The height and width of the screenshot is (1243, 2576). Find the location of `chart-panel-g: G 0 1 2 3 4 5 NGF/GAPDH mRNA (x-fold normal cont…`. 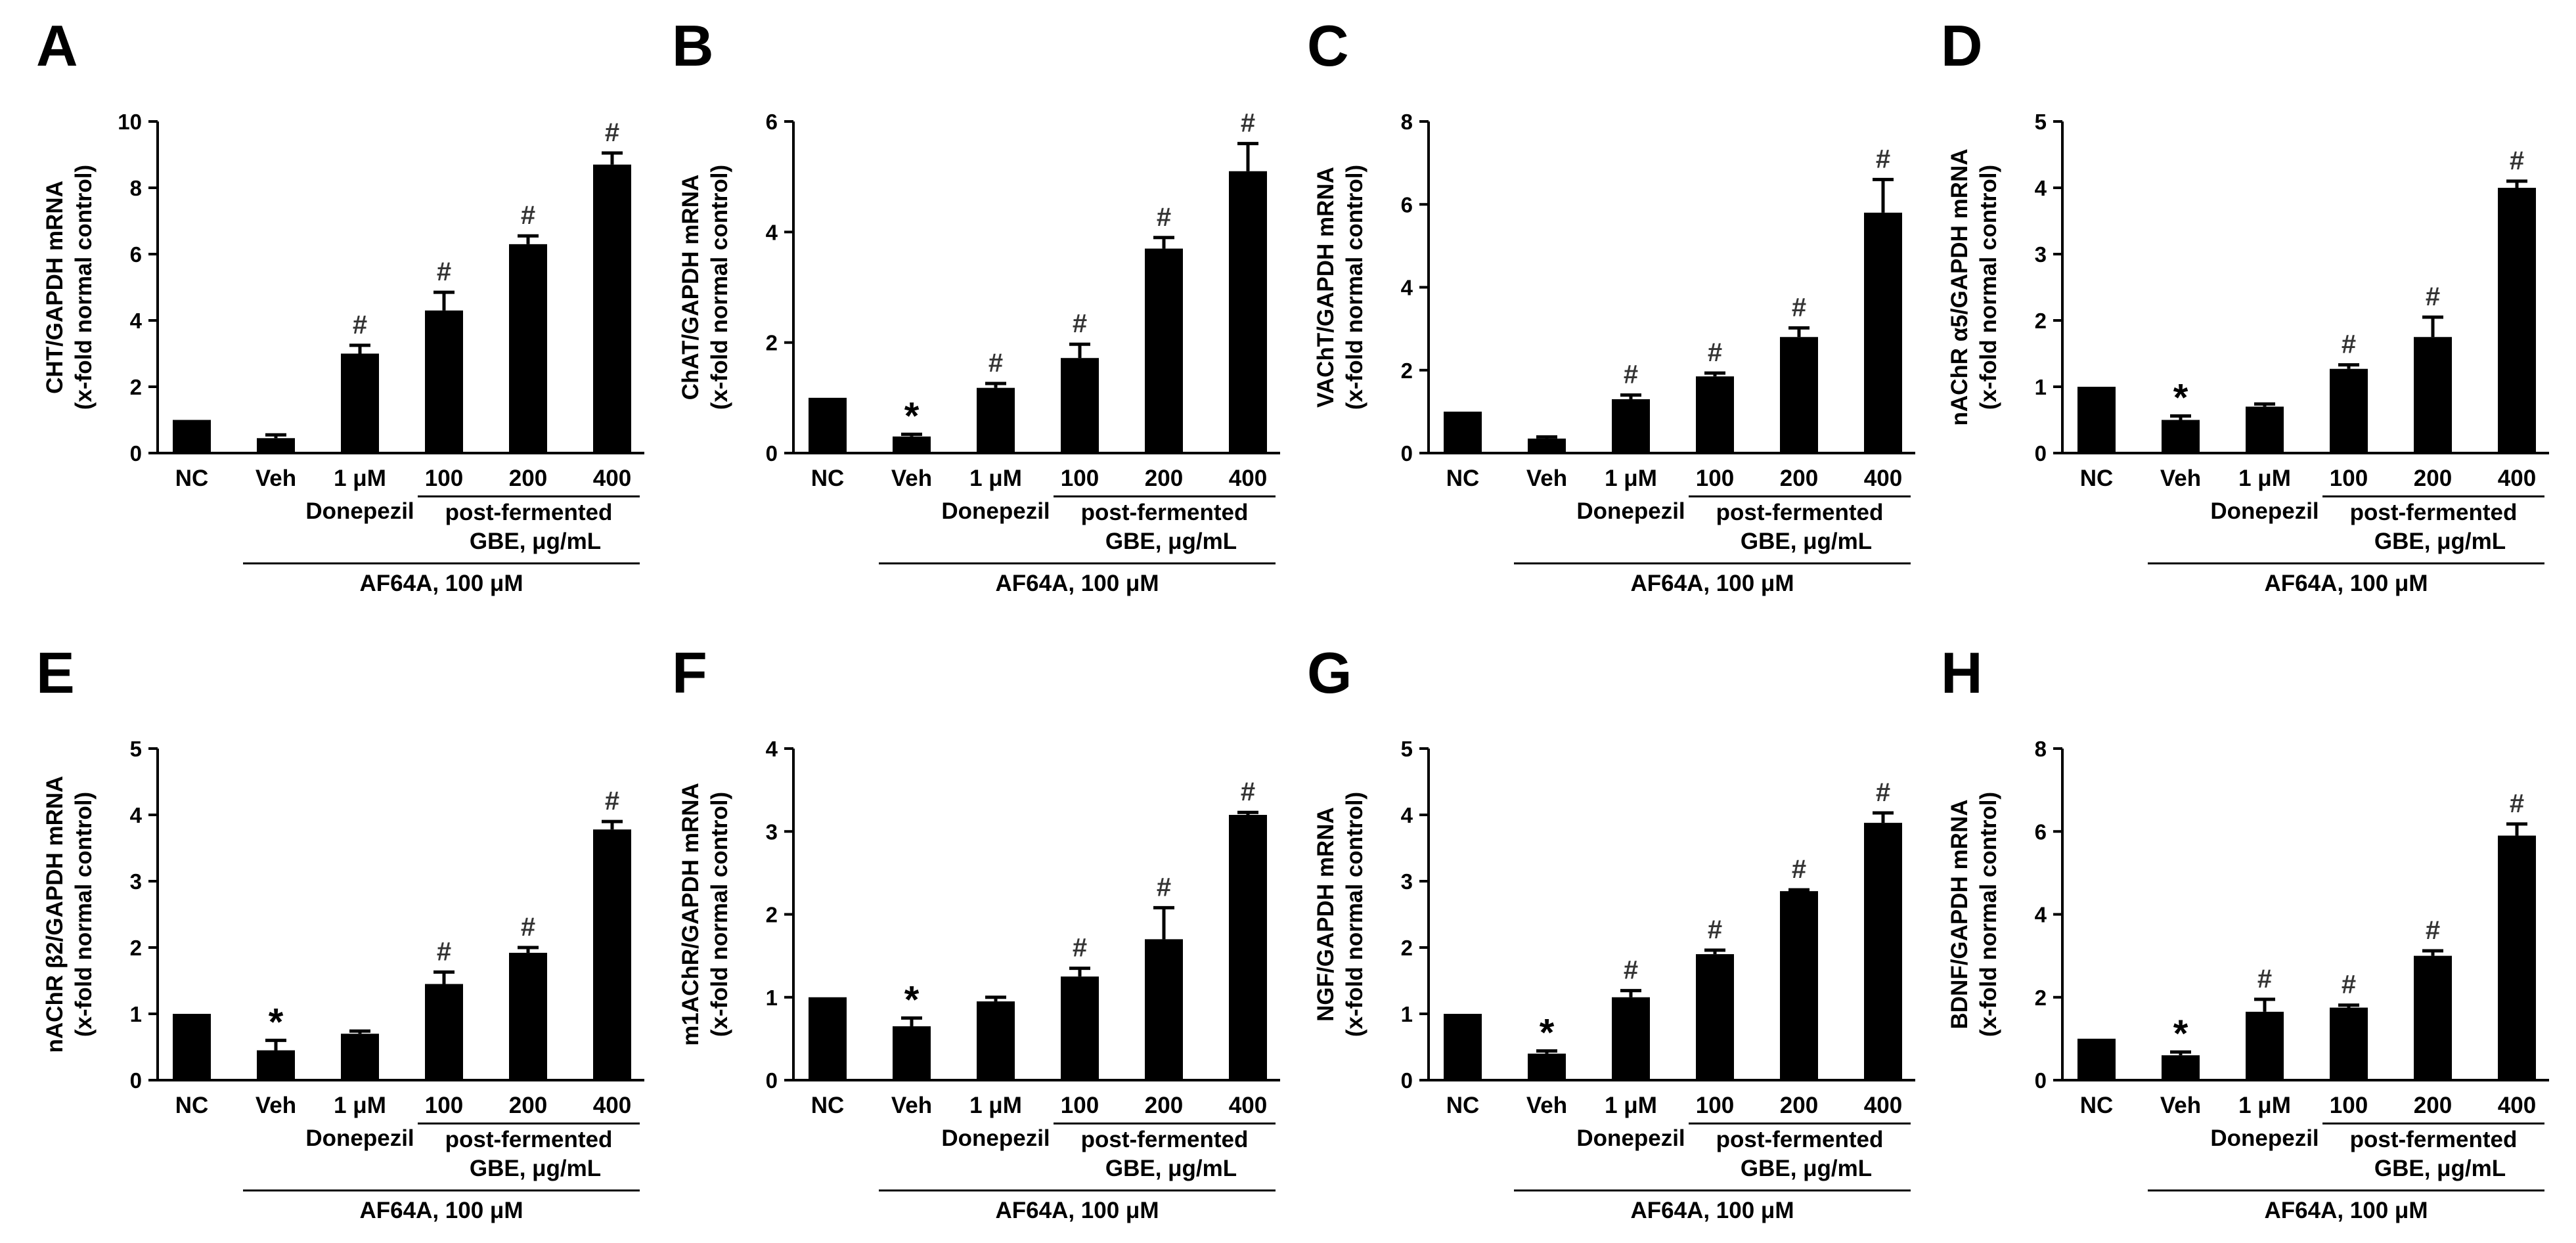

chart-panel-g: G 0 1 2 3 4 5 NGF/GAPDH mRNA (x-fold normal cont… is located at coordinates (1611, 931).